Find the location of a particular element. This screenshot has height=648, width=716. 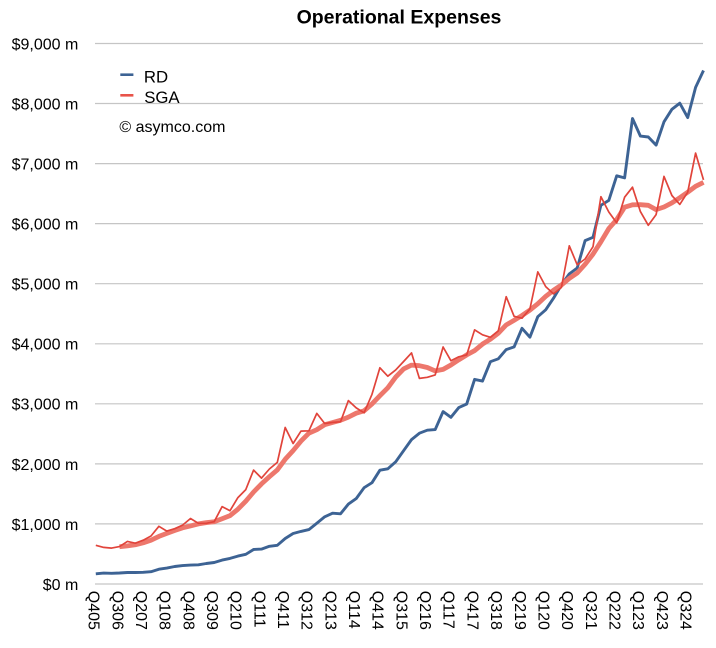

svg-text: Q414 is located at coordinates (377, 610).